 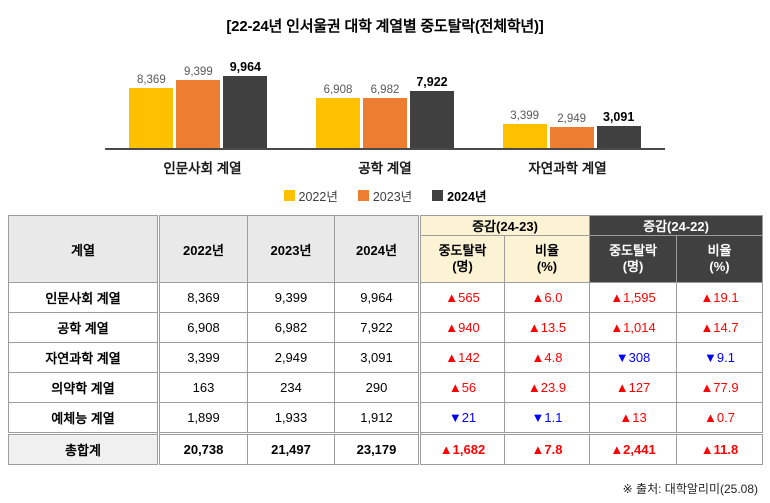 I want to click on table-row: 의약학 계열 163 234 290 ▲56 ▲23.9 ▲127 ▲77.9, so click(x=386, y=387).